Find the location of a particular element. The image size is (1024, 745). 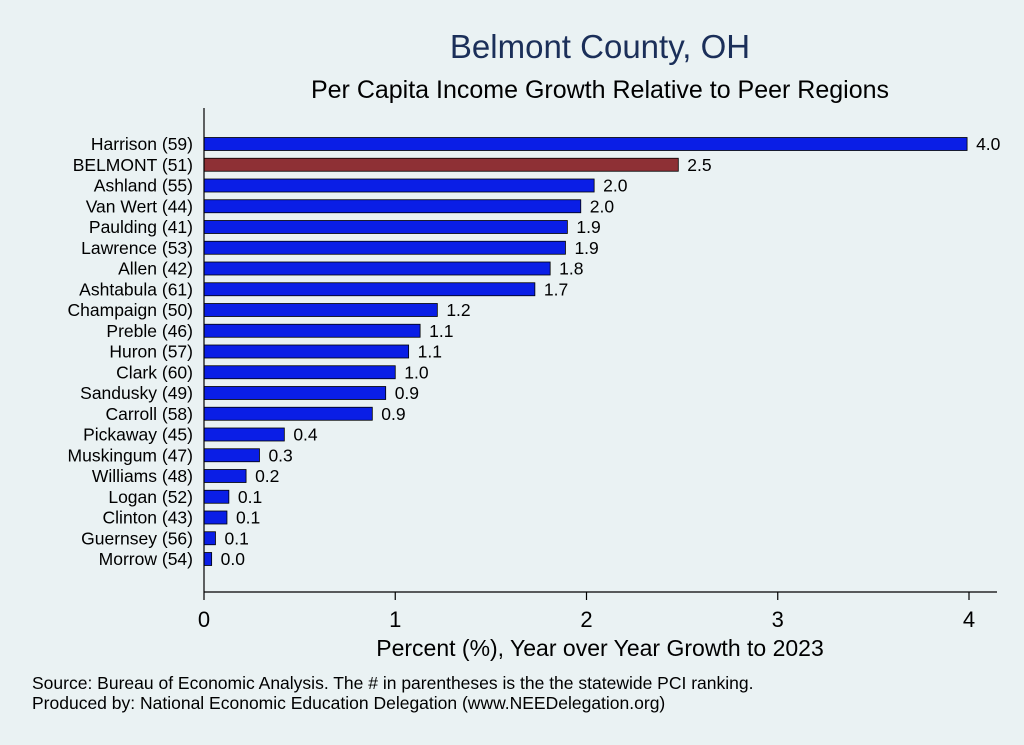

category-label: Lawrence (53) is located at coordinates (137, 248).